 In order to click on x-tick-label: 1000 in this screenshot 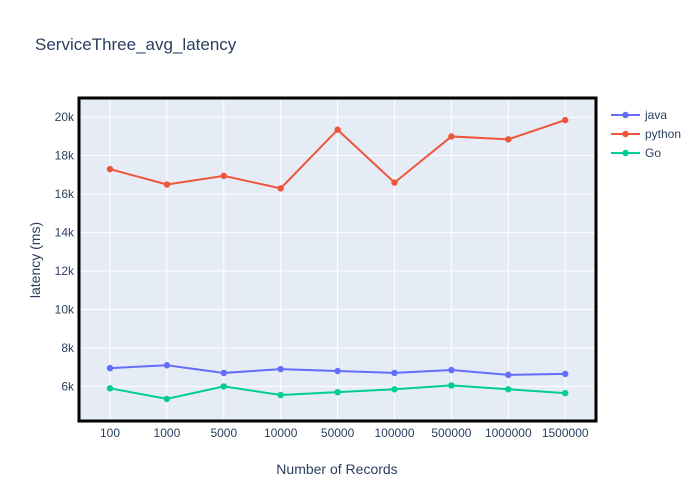, I will do `click(167, 433)`.